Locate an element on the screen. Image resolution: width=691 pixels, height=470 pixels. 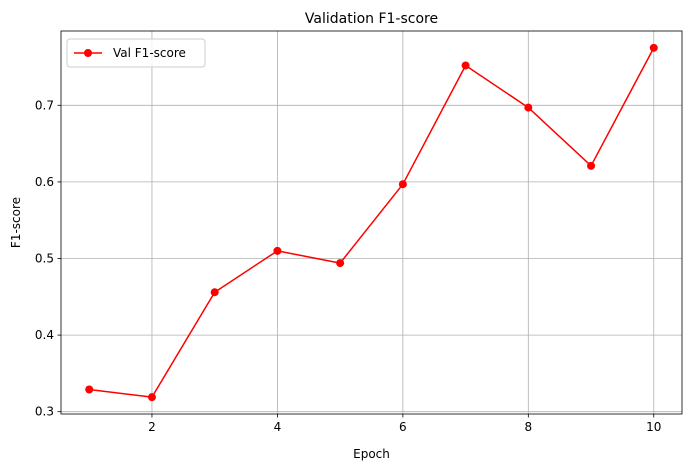
x-tick-label: 4 is located at coordinates (278, 427).